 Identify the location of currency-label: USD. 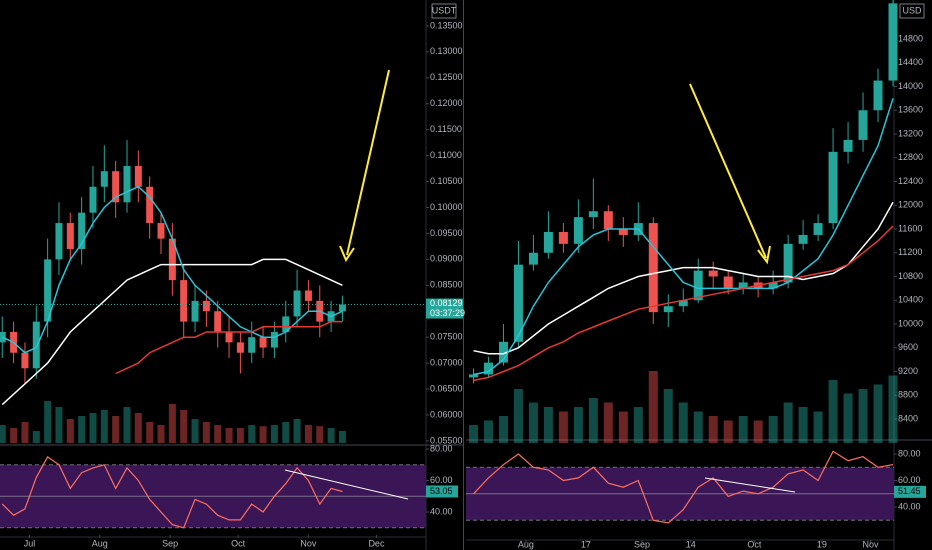
(912, 10).